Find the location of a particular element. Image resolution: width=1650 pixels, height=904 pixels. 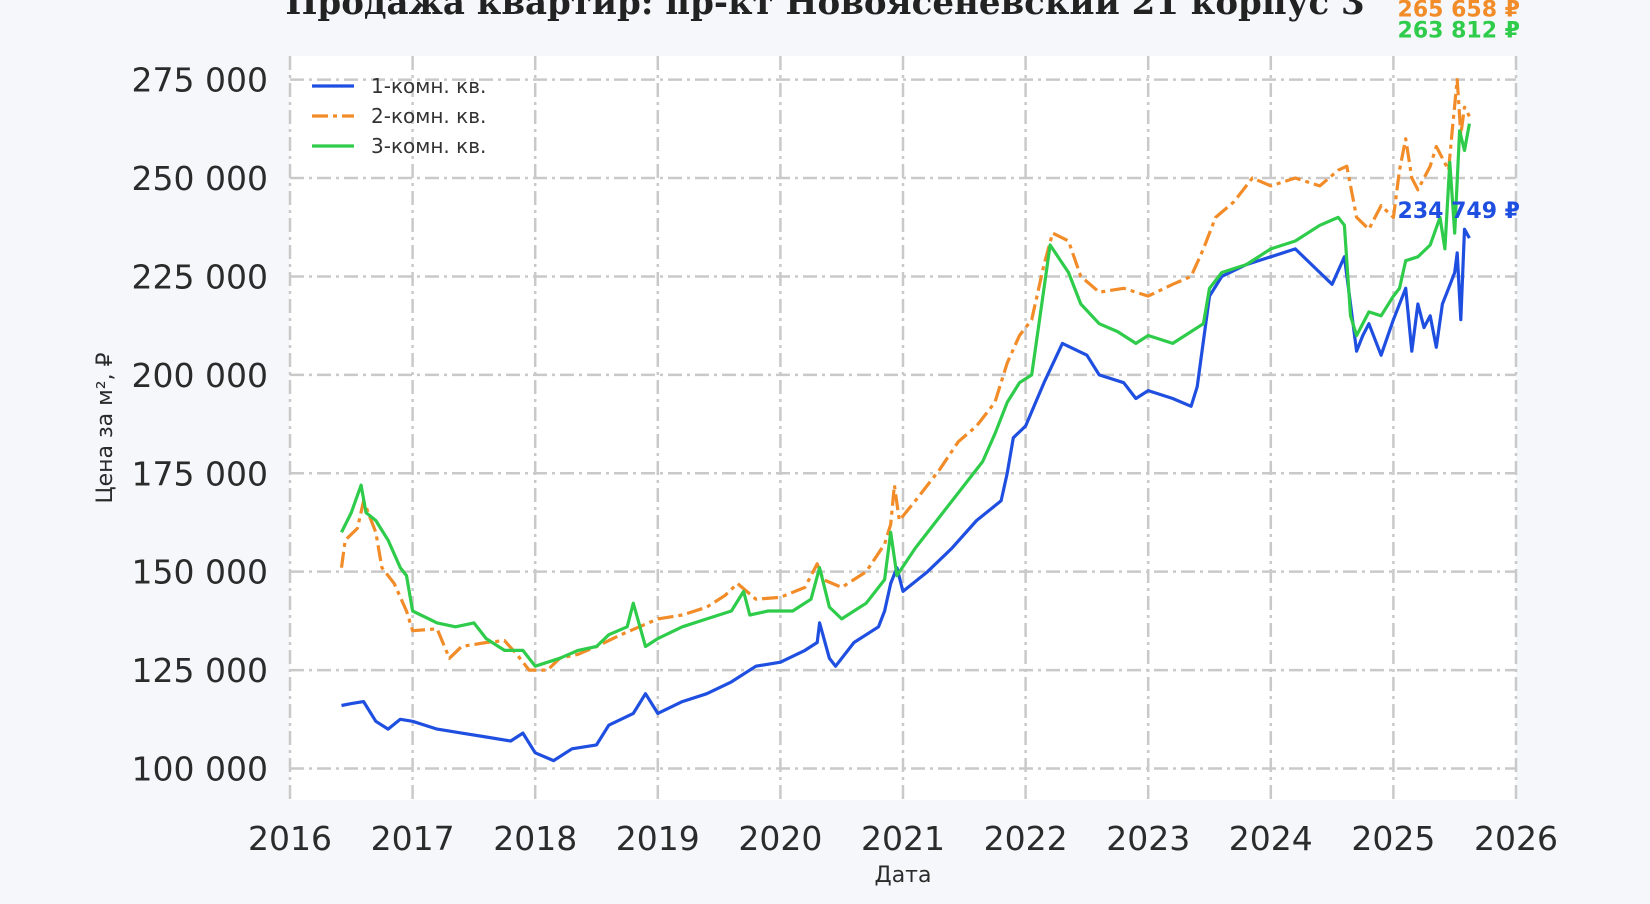

end-value-label: 265 658 ₽ is located at coordinates (1459, 11).